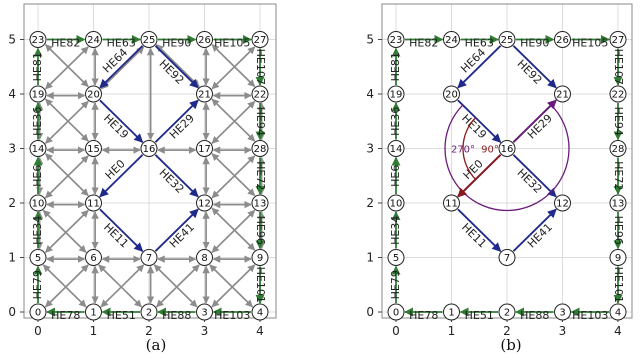 The image size is (642, 354). Describe the element at coordinates (121, 43) in the screenshot. I see `edge-label: HE63` at that location.